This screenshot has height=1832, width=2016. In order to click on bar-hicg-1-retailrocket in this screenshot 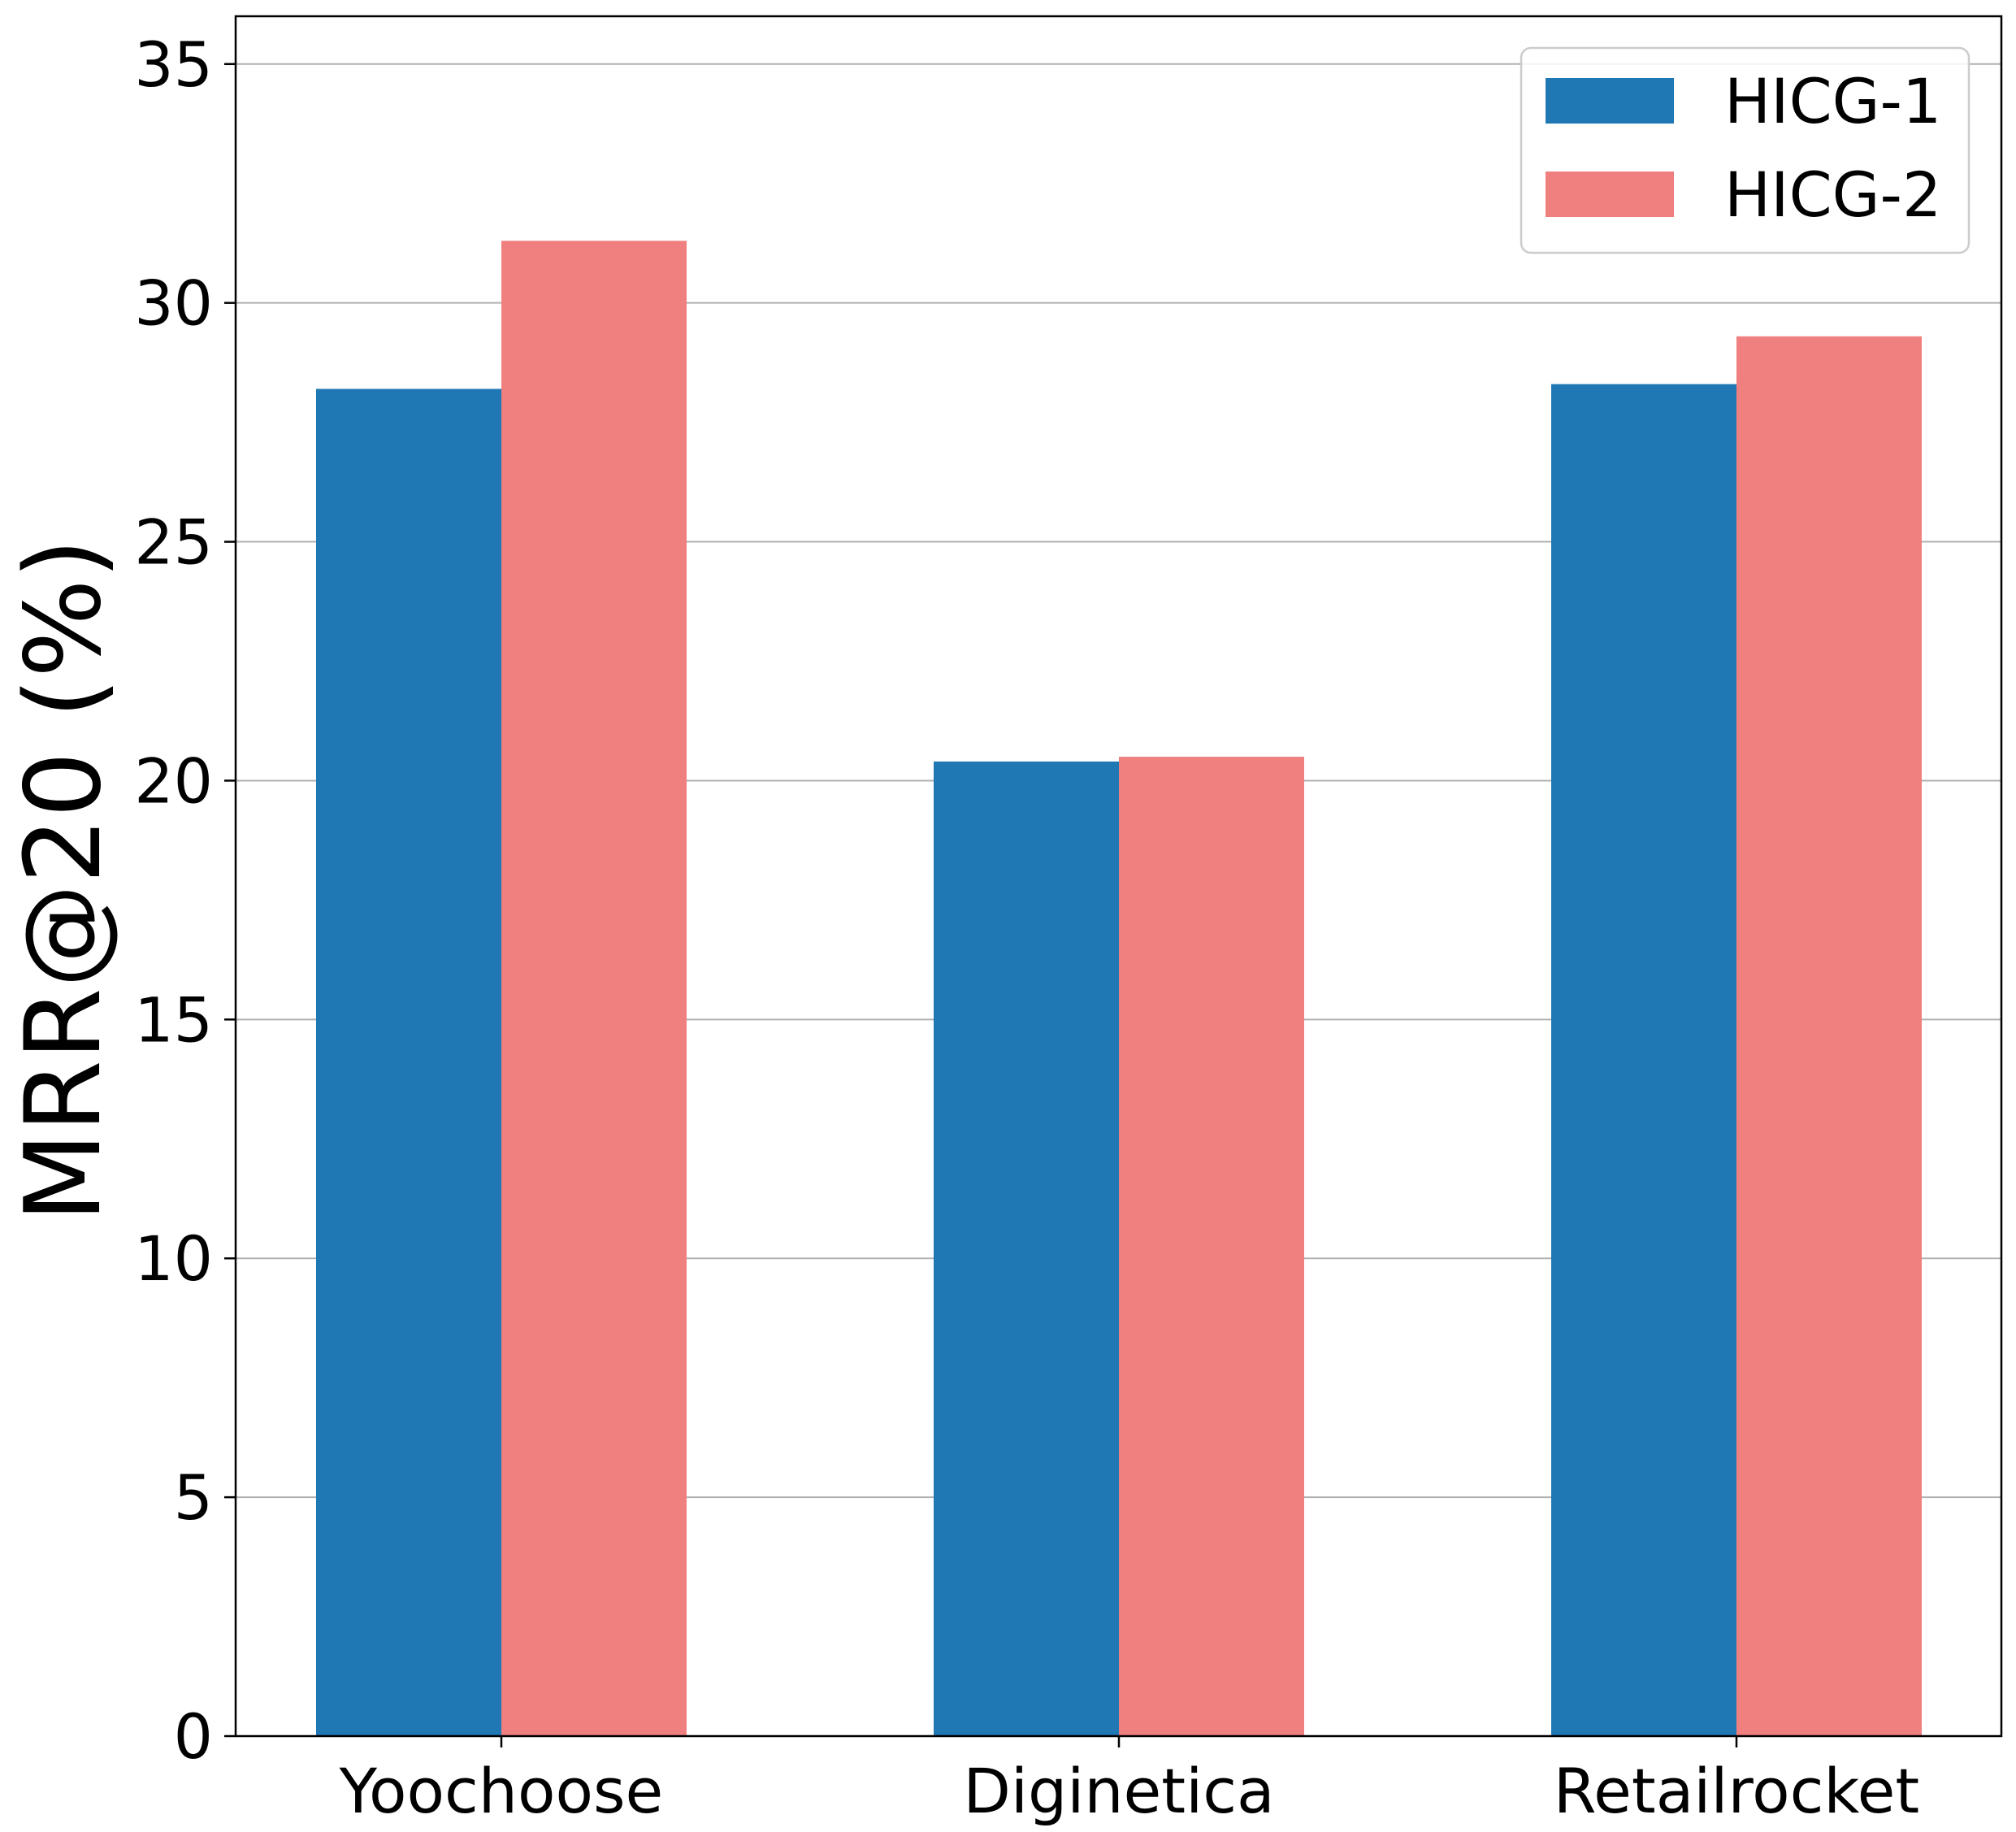, I will do `click(1643, 1060)`.